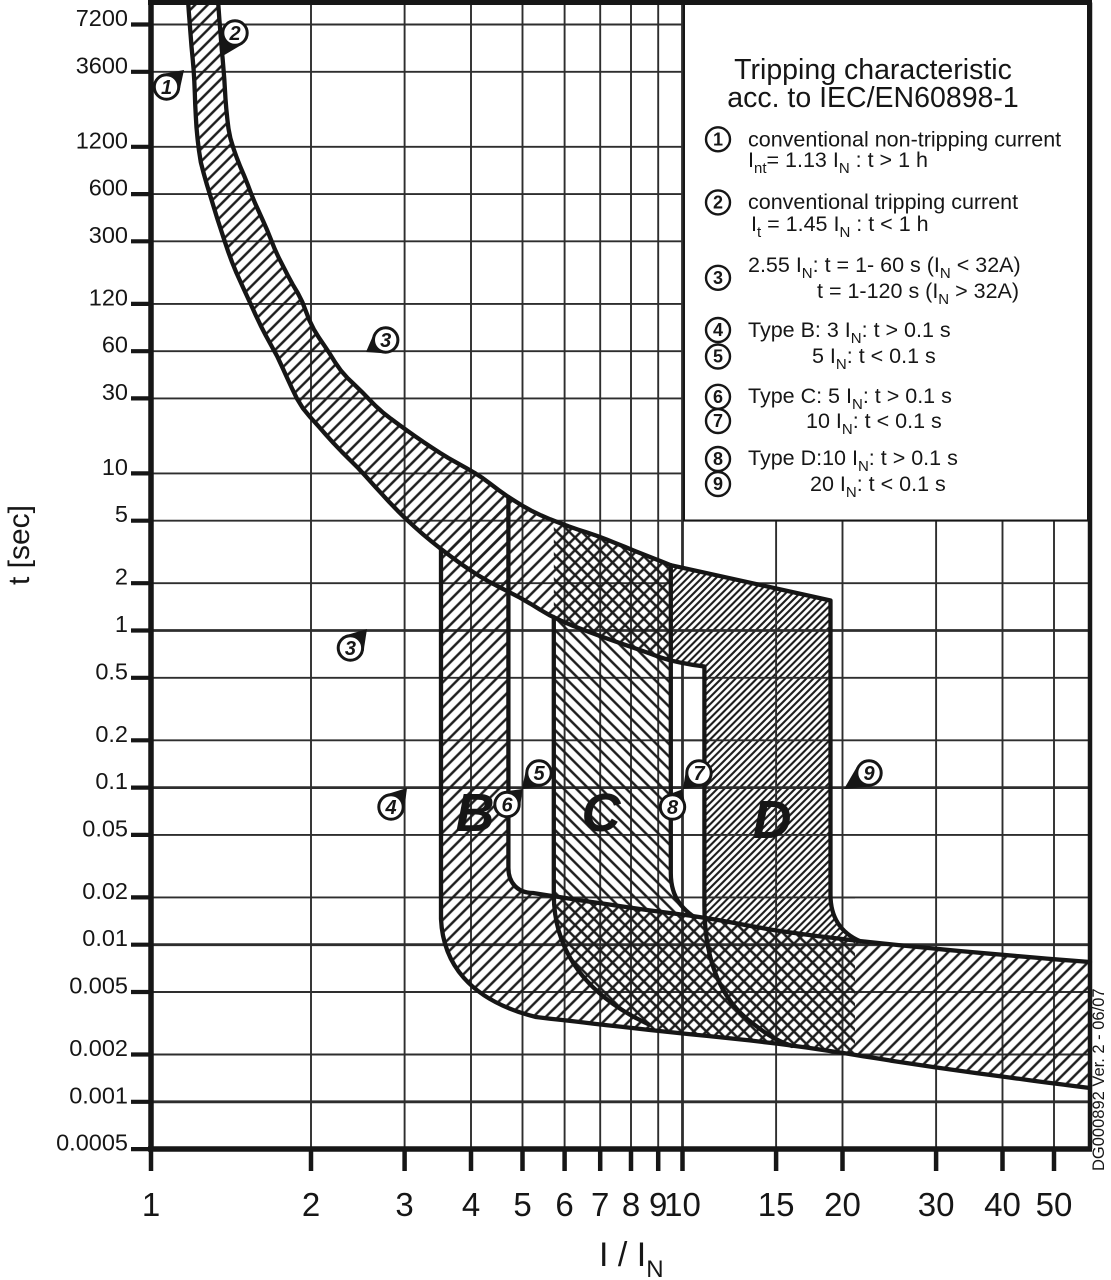  Describe the element at coordinates (776, 1204) in the screenshot. I see `svg-text: 15` at that location.